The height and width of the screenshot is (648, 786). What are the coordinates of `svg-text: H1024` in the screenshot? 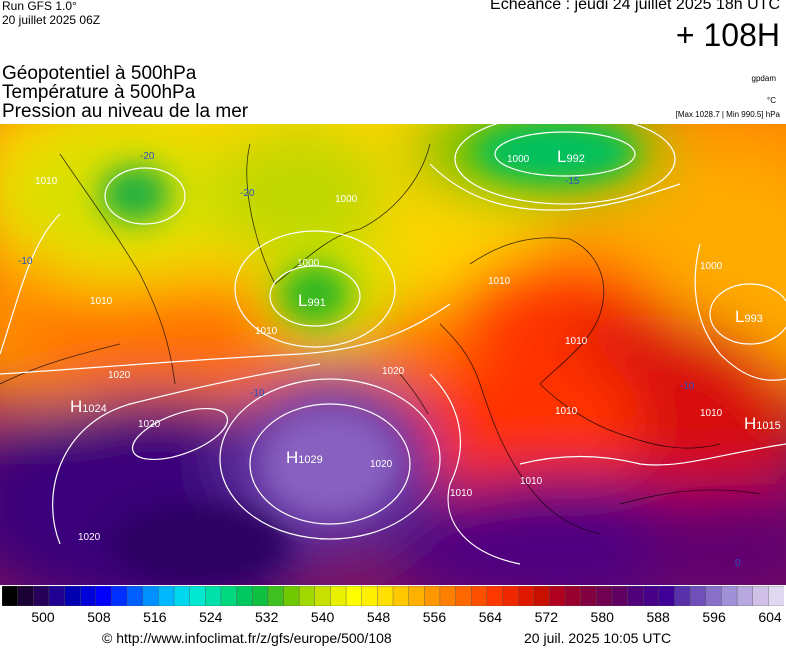 It's located at (88, 406).